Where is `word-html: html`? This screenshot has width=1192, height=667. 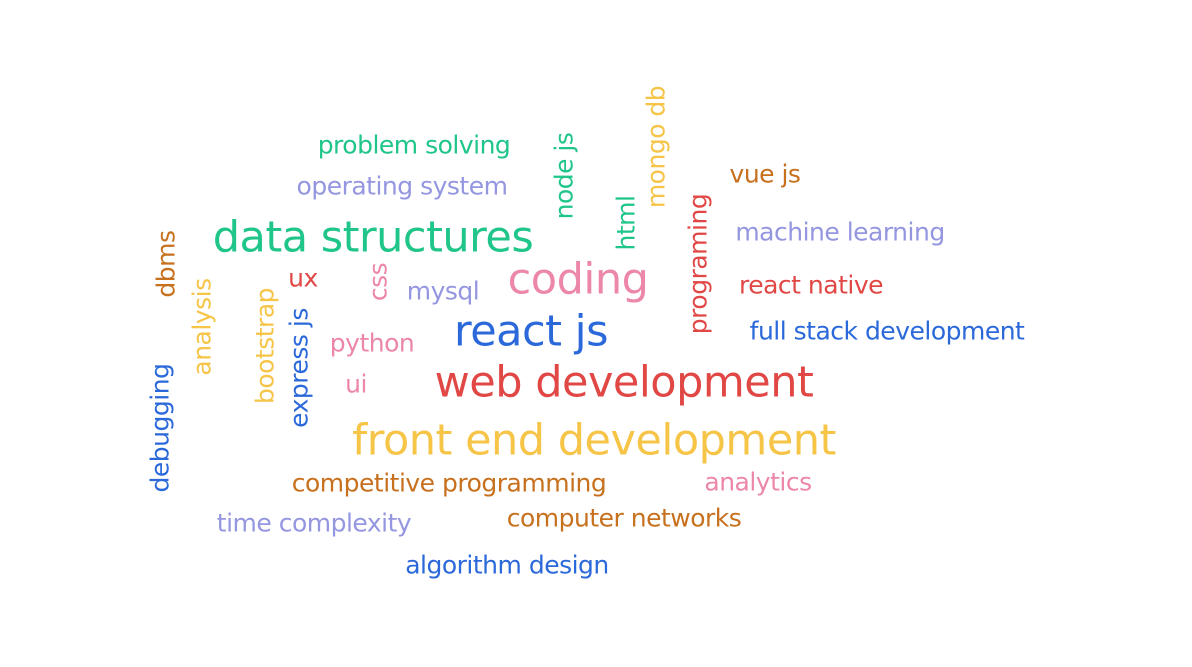
word-html: html is located at coordinates (626, 223).